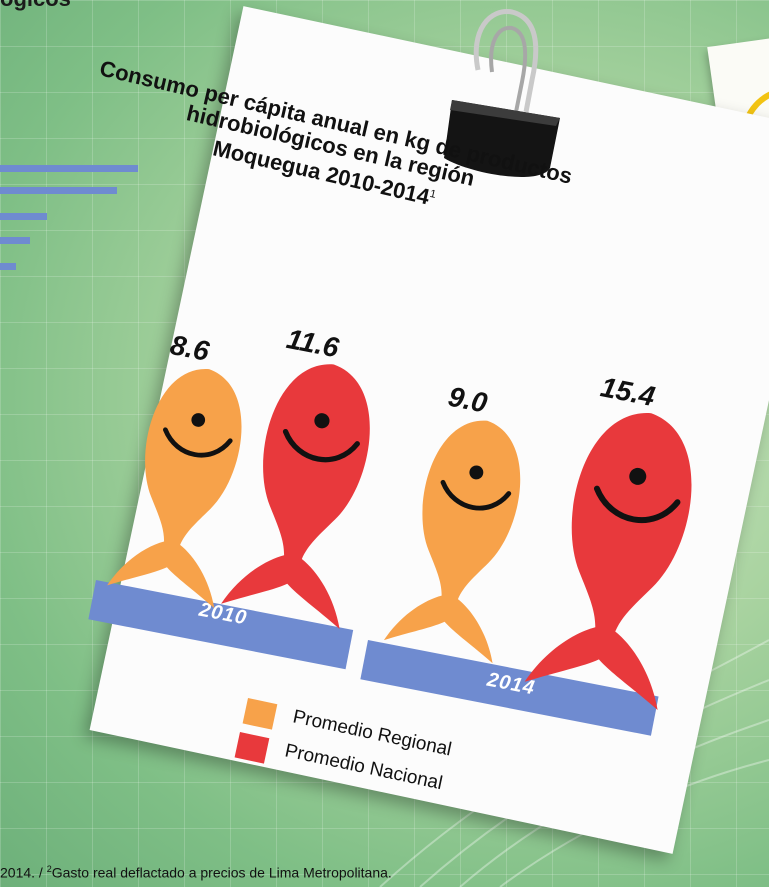  What do you see at coordinates (295, 496) in the screenshot?
I see `fish-mark-2010-nacional` at bounding box center [295, 496].